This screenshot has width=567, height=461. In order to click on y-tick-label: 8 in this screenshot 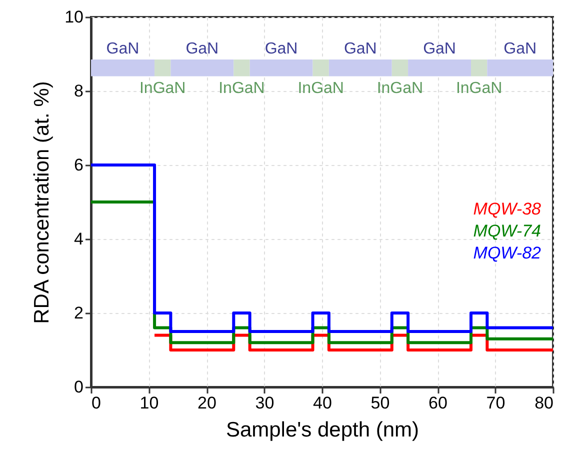, I will do `click(79, 91)`.